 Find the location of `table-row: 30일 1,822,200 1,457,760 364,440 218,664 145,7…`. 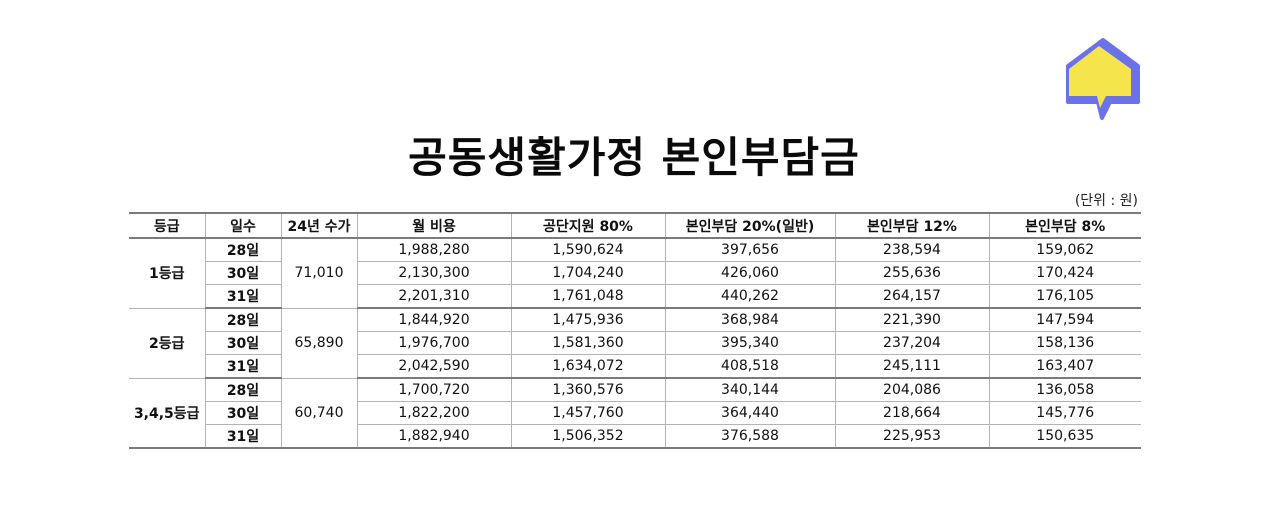

table-row: 30일 1,822,200 1,457,760 364,440 218,664 145,7… is located at coordinates (635, 413).